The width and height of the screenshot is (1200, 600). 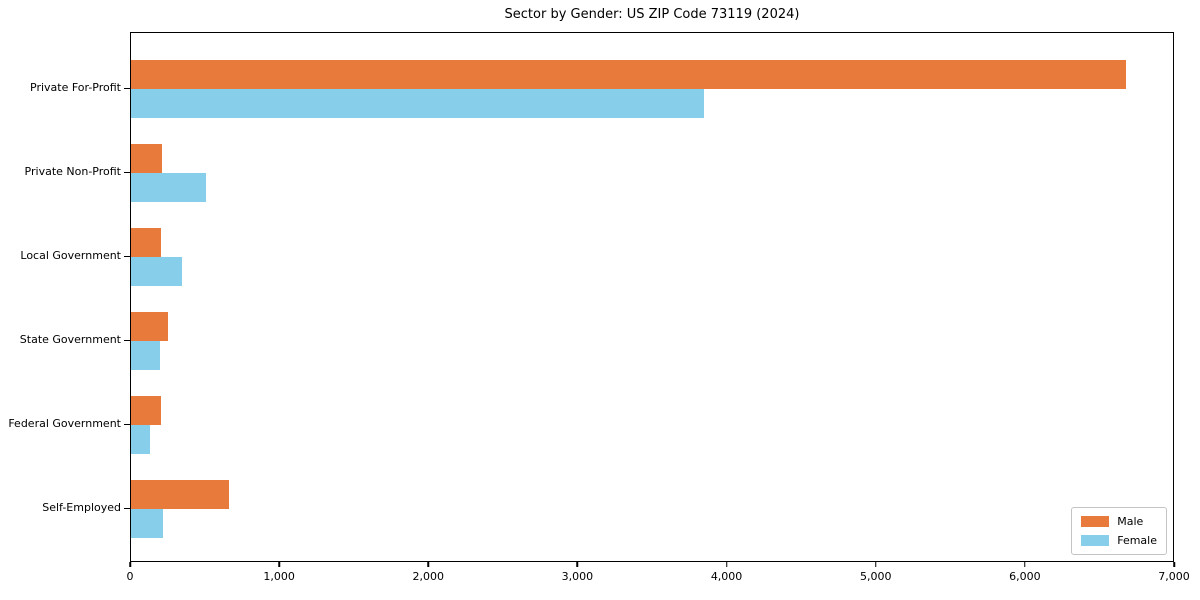 What do you see at coordinates (156, 271) in the screenshot?
I see `bar-female-local-government` at bounding box center [156, 271].